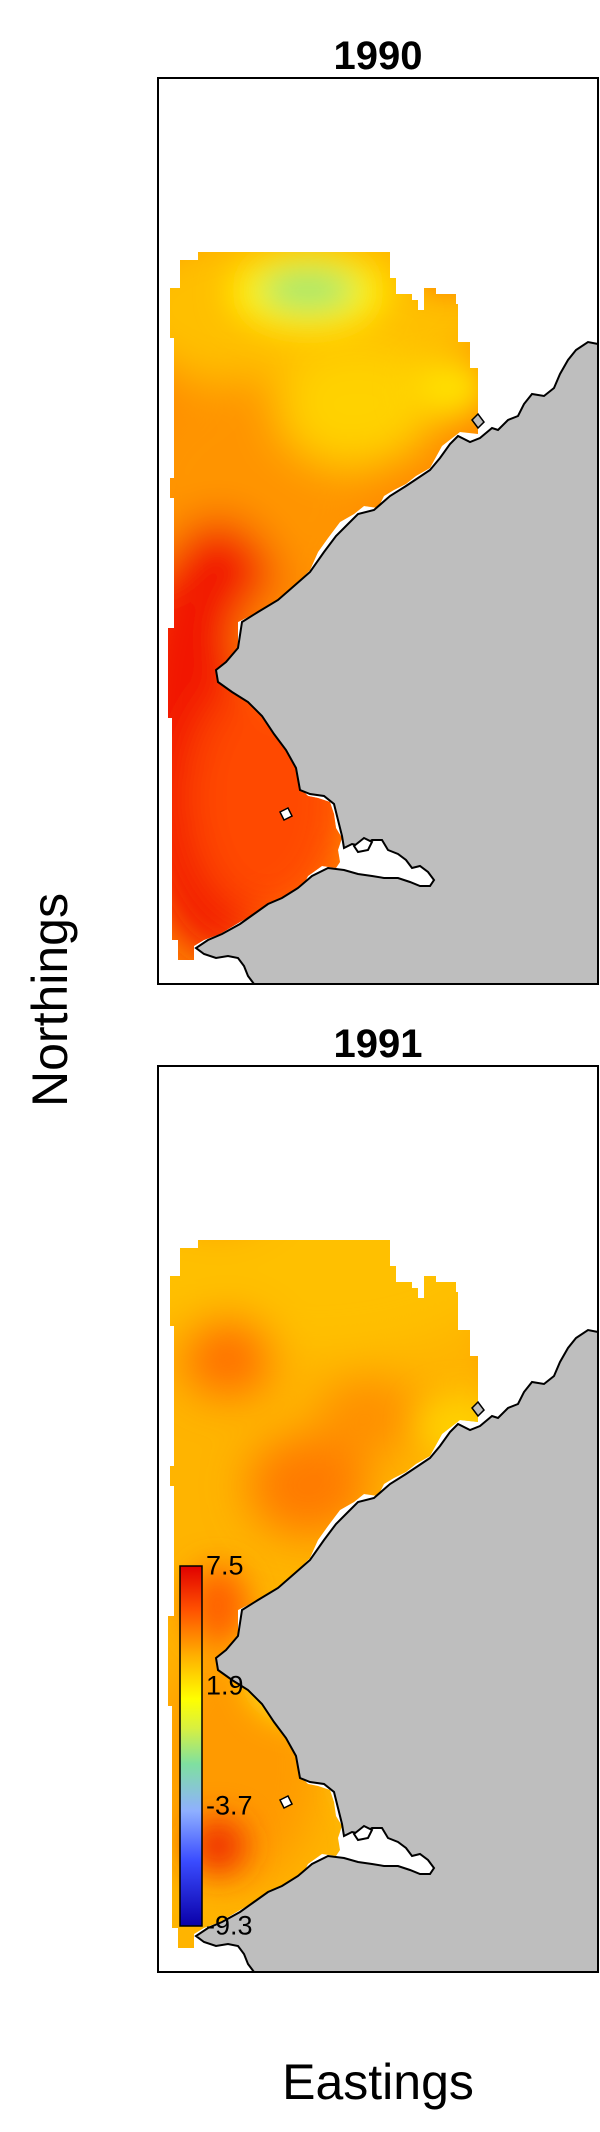  What do you see at coordinates (225, 1685) in the screenshot?
I see `legend-tick-2: 1.9` at bounding box center [225, 1685].